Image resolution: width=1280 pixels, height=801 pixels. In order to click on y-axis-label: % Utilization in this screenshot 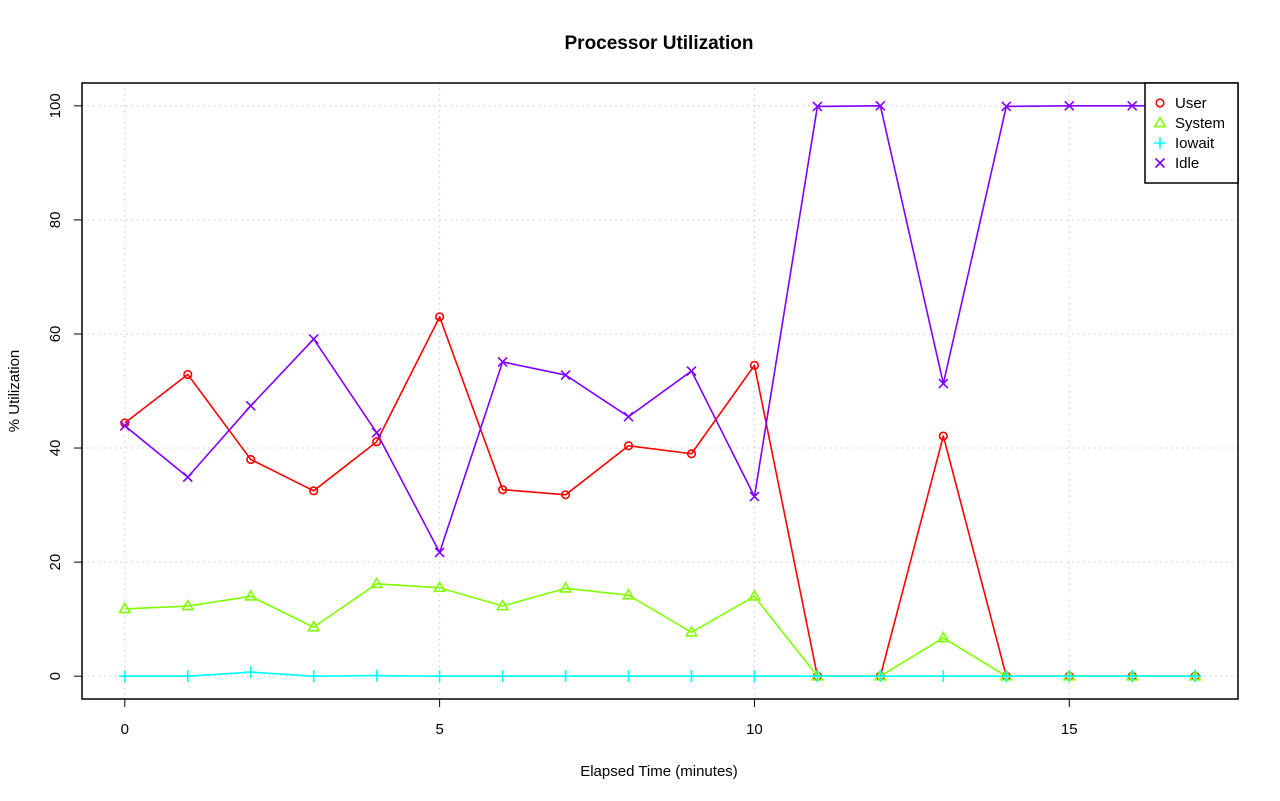, I will do `click(14, 391)`.